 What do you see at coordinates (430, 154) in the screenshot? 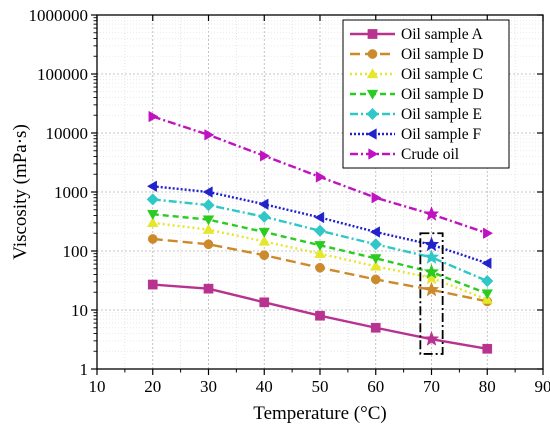
I see `legend-label: Crude oil` at bounding box center [430, 154].